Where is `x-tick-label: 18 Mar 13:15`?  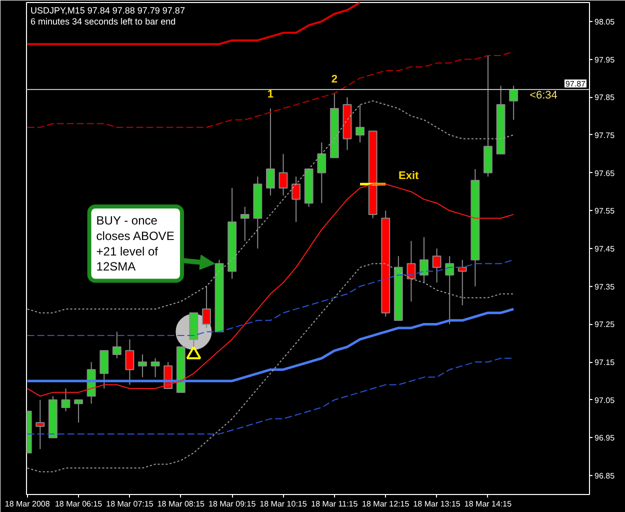 x-tick-label: 18 Mar 13:15 is located at coordinates (437, 504).